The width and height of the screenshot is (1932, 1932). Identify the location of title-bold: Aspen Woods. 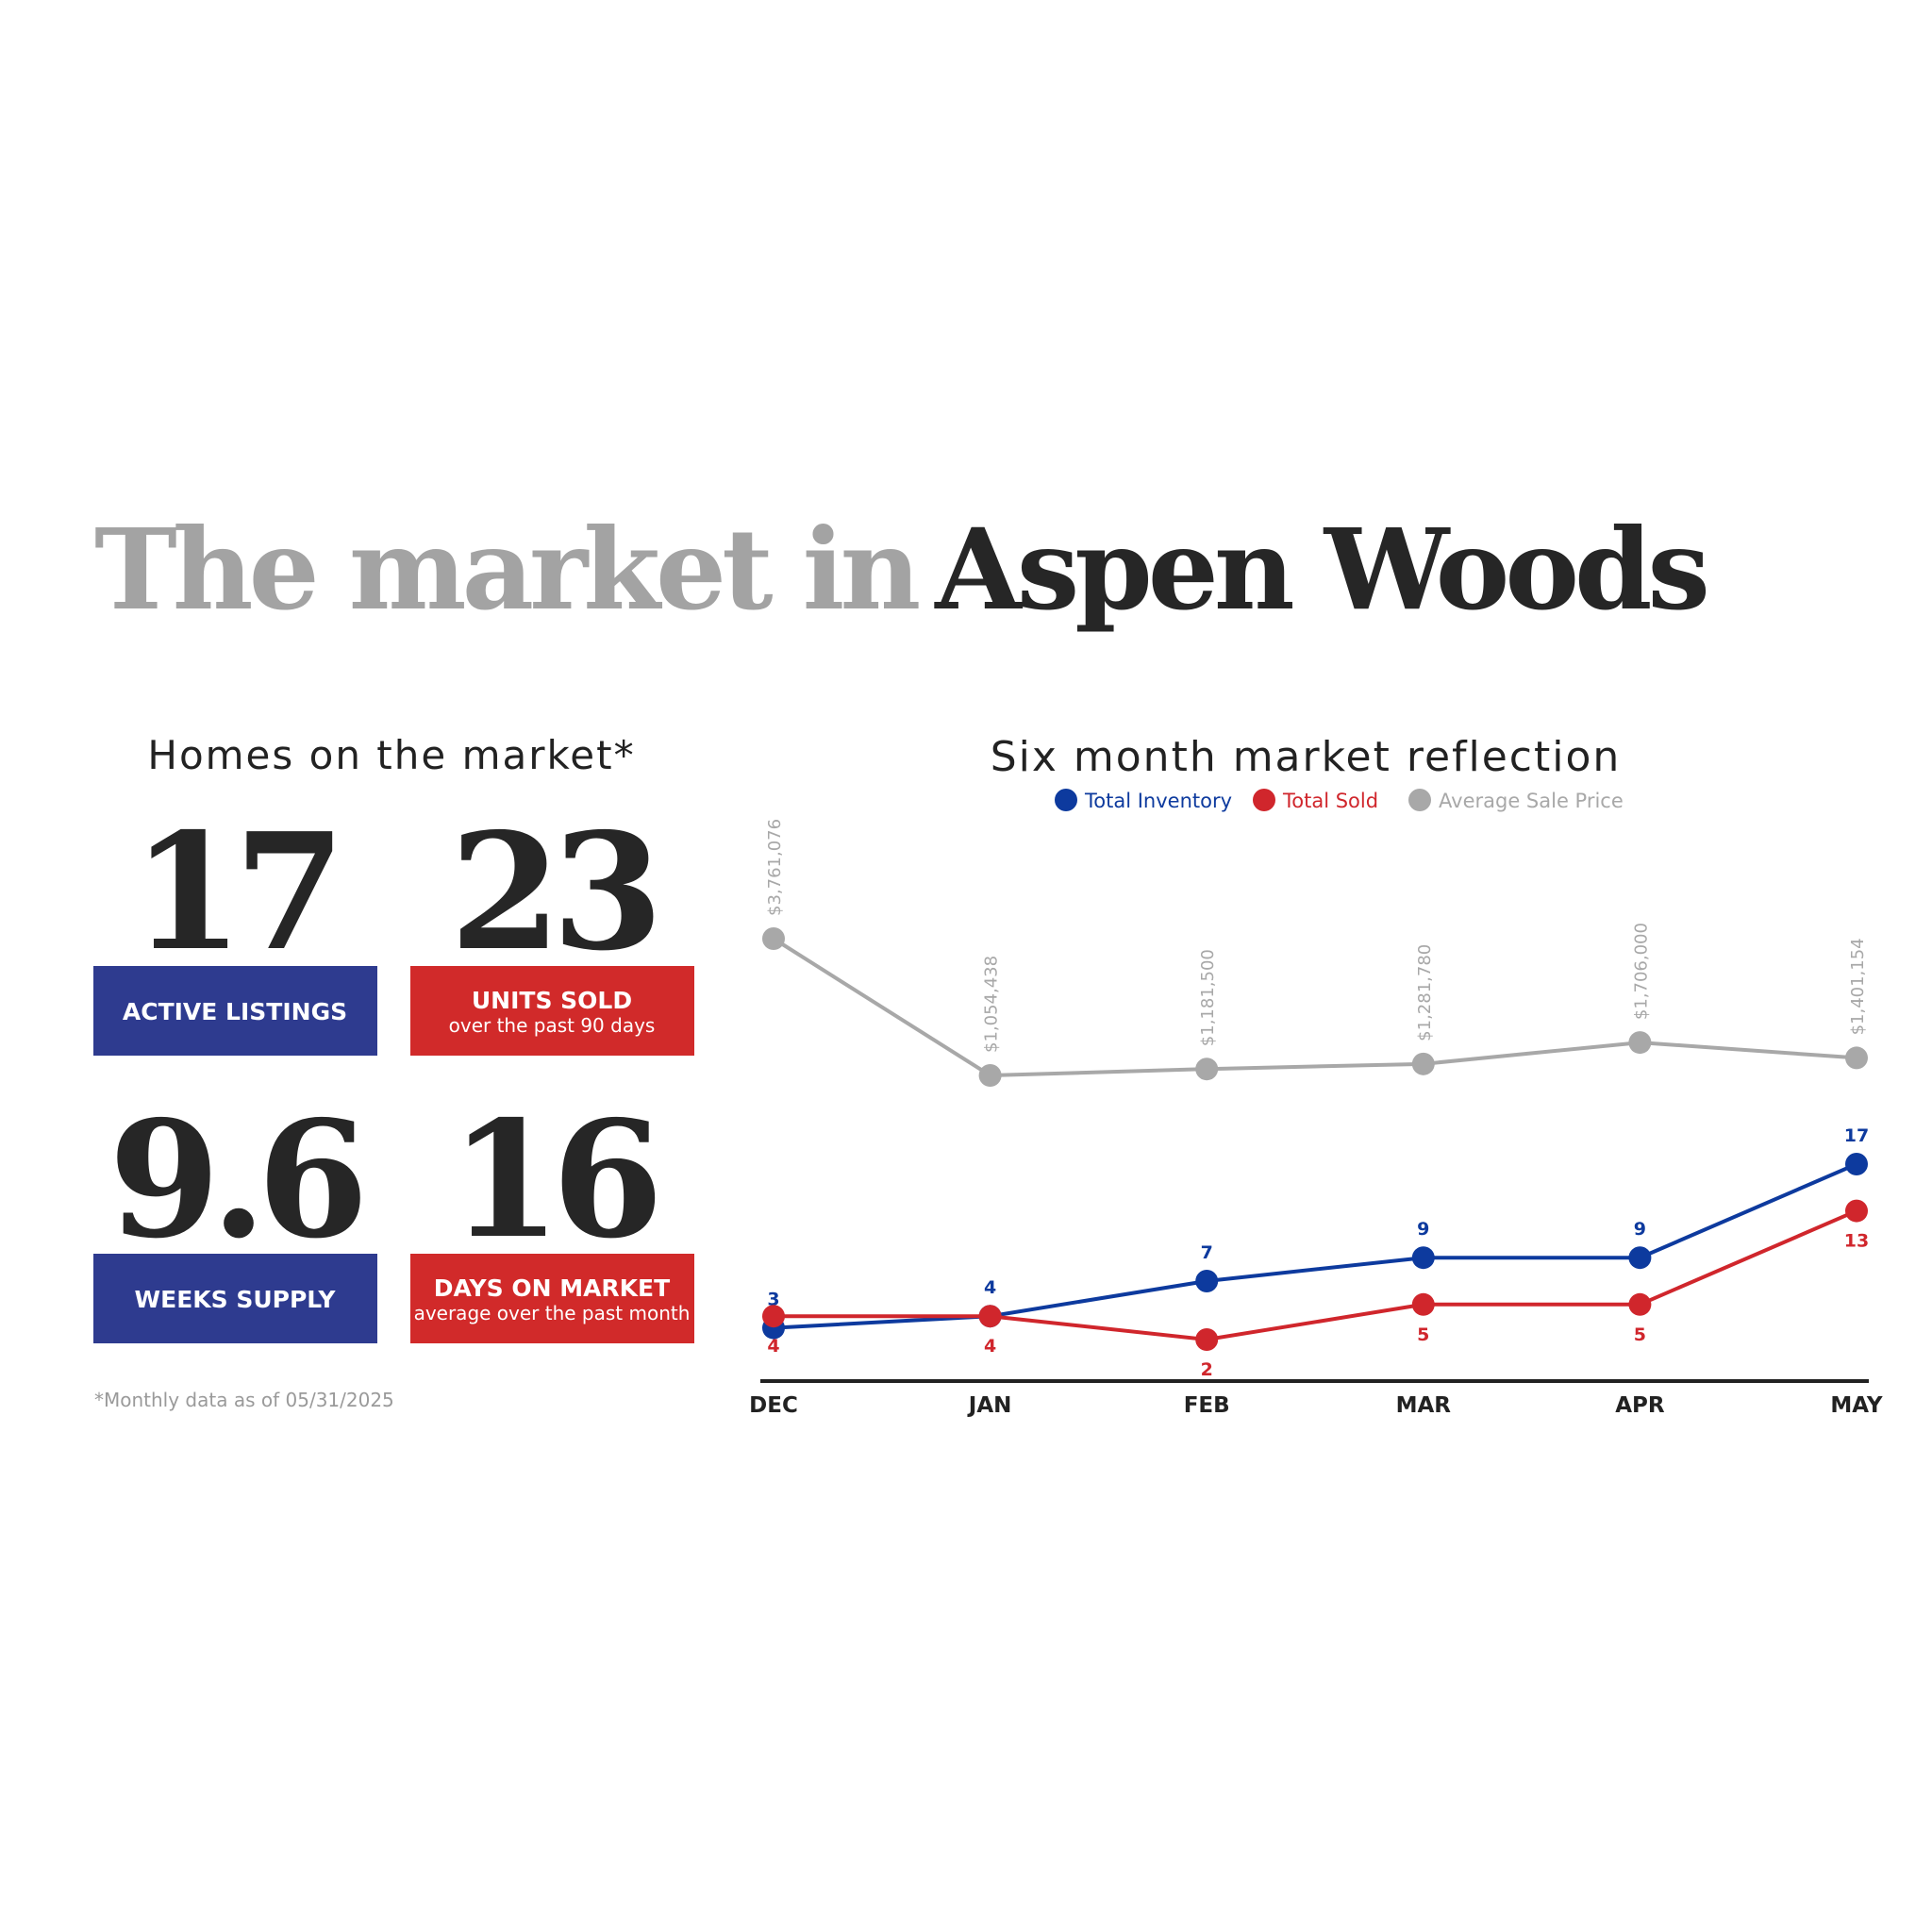
(1320, 569).